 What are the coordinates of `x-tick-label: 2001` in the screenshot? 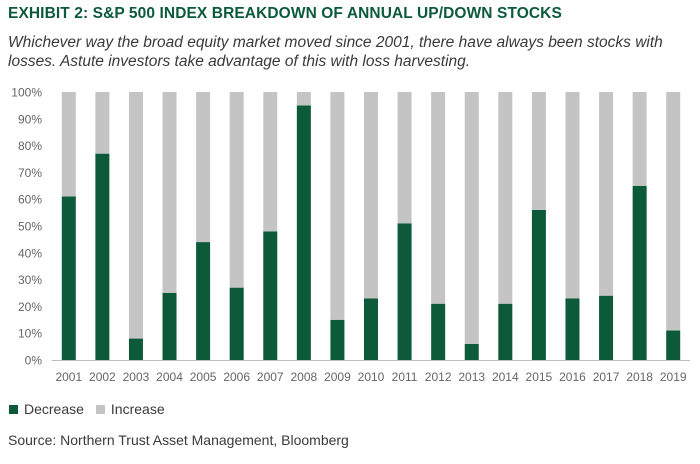 It's located at (68, 377).